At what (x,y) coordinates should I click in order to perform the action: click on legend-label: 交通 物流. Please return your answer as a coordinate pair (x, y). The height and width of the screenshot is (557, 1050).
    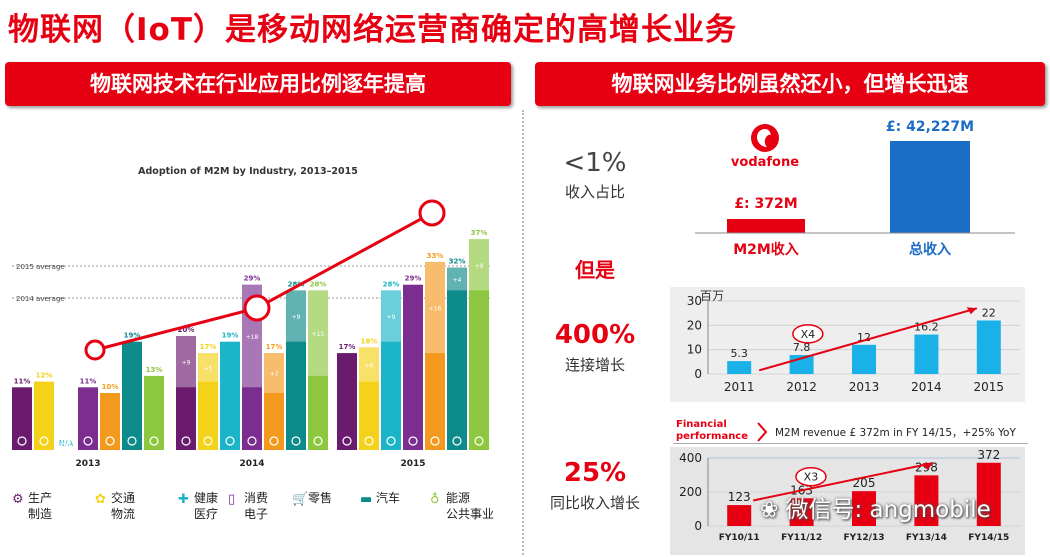
    Looking at the image, I should click on (123, 506).